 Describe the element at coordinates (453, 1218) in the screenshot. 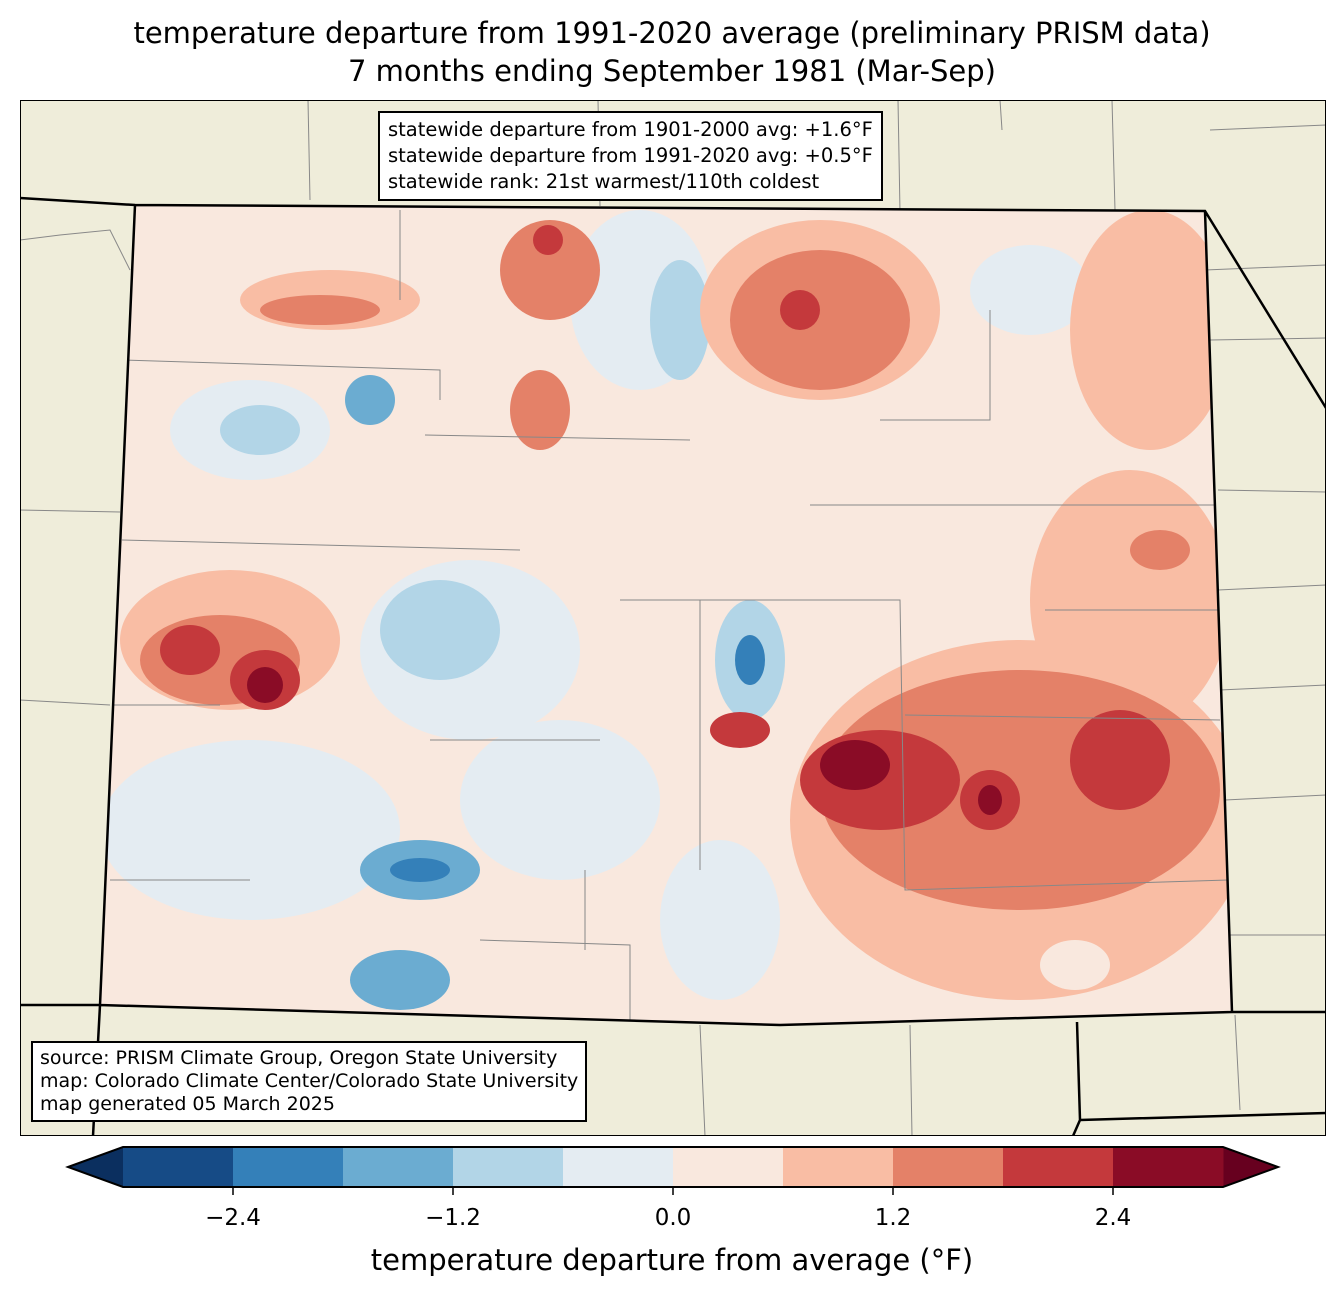

I see `colorbar-tick-label: −1.2` at that location.